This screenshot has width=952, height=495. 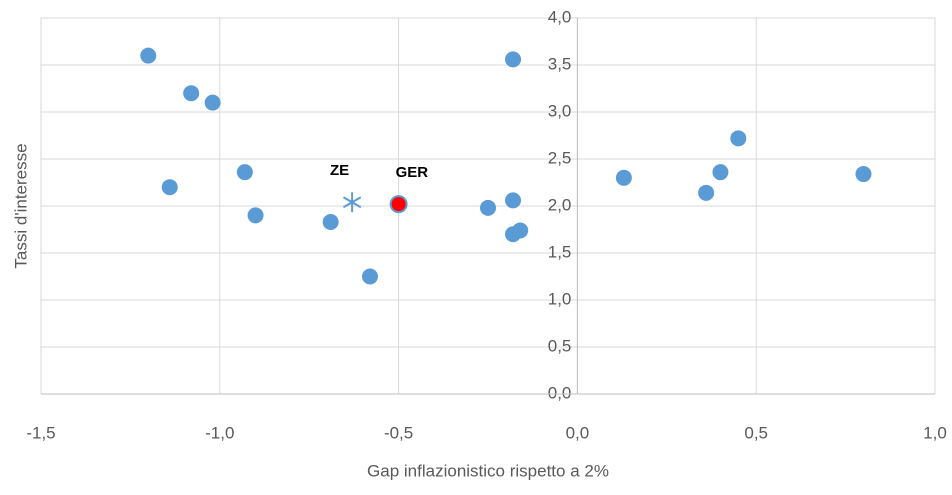 I want to click on x-tick-label: 0,5, so click(x=756, y=432).